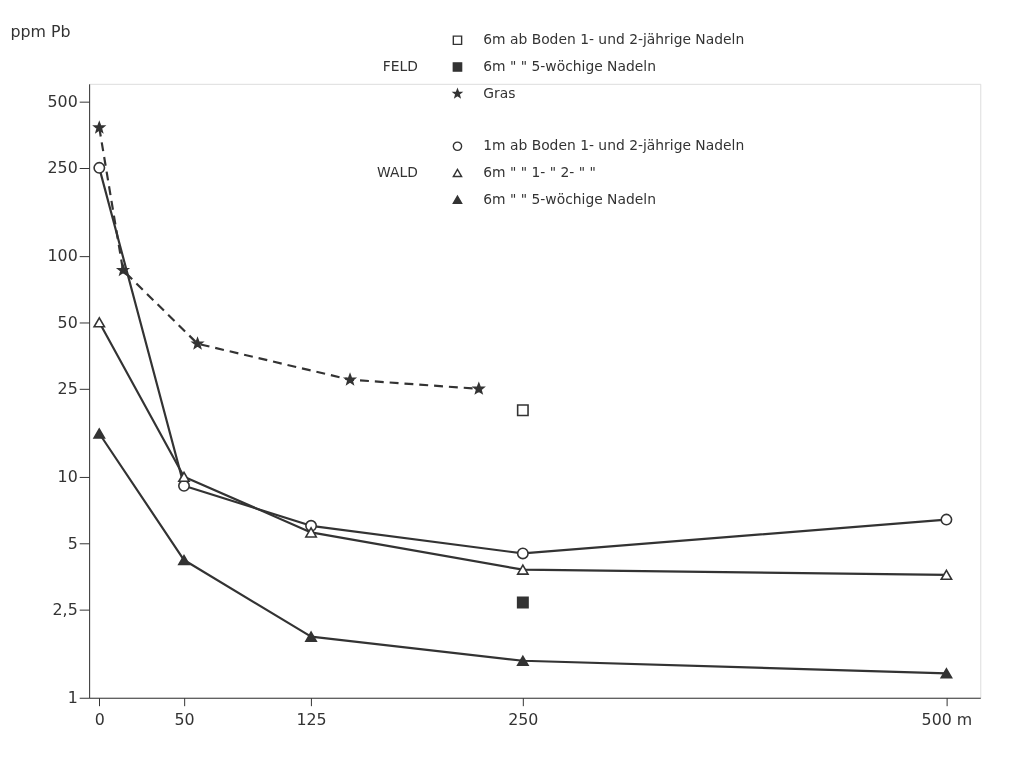  Describe the element at coordinates (62, 168) in the screenshot. I see `y-tick-label: 250` at that location.